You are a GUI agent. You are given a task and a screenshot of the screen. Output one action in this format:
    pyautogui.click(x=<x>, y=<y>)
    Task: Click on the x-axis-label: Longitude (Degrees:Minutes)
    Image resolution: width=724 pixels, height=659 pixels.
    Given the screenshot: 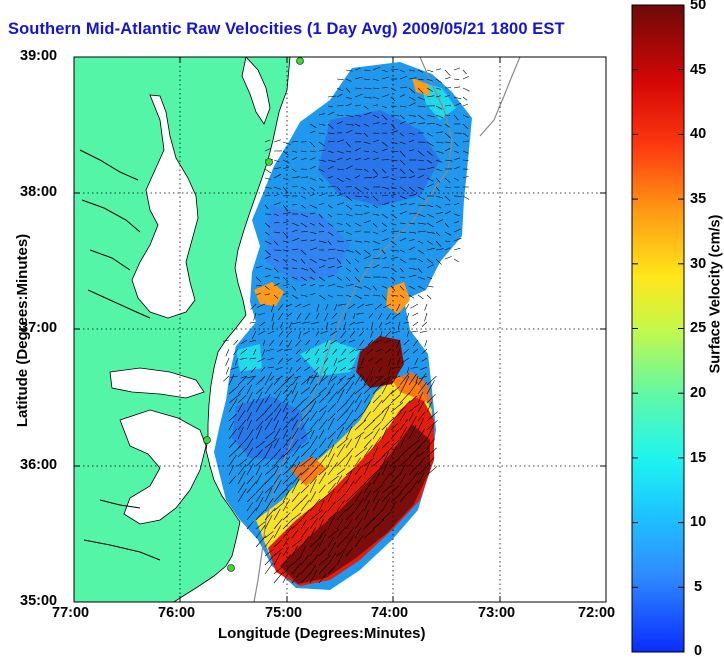 What is the action you would take?
    pyautogui.click(x=322, y=633)
    